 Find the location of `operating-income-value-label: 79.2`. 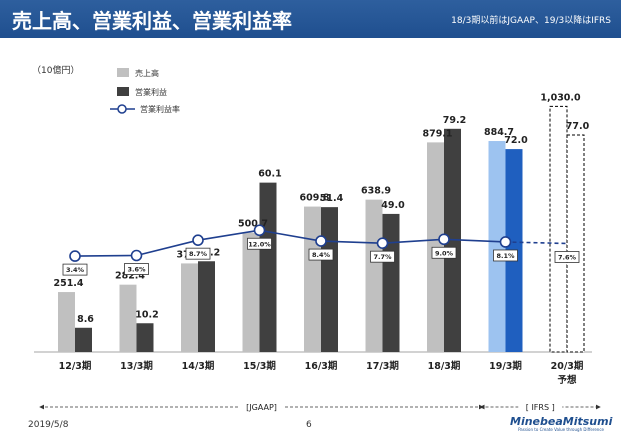

operating-income-value-label: 79.2 is located at coordinates (454, 120).